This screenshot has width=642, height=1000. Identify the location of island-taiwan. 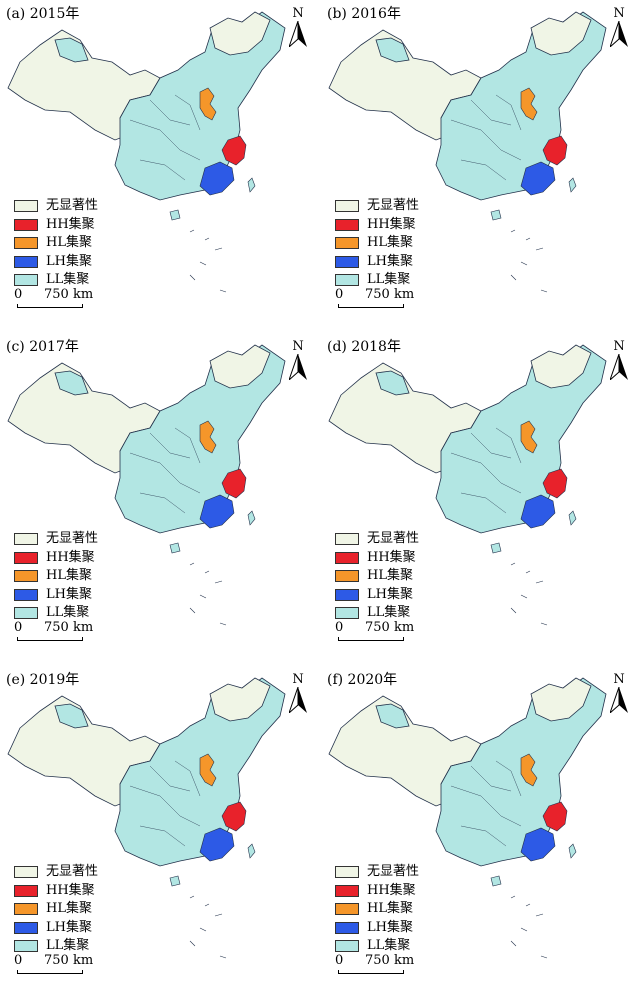
(572, 185).